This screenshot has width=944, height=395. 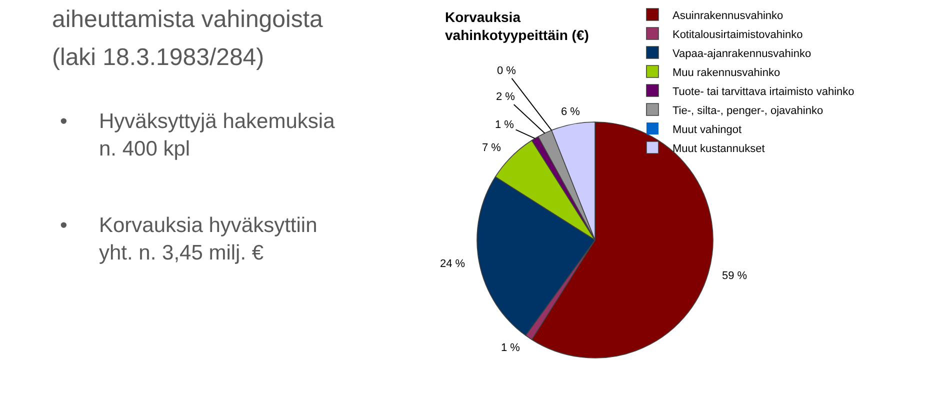 I want to click on text: Hyväksyttyjä hakemuksia n. 400 kpl, so click(x=217, y=135).